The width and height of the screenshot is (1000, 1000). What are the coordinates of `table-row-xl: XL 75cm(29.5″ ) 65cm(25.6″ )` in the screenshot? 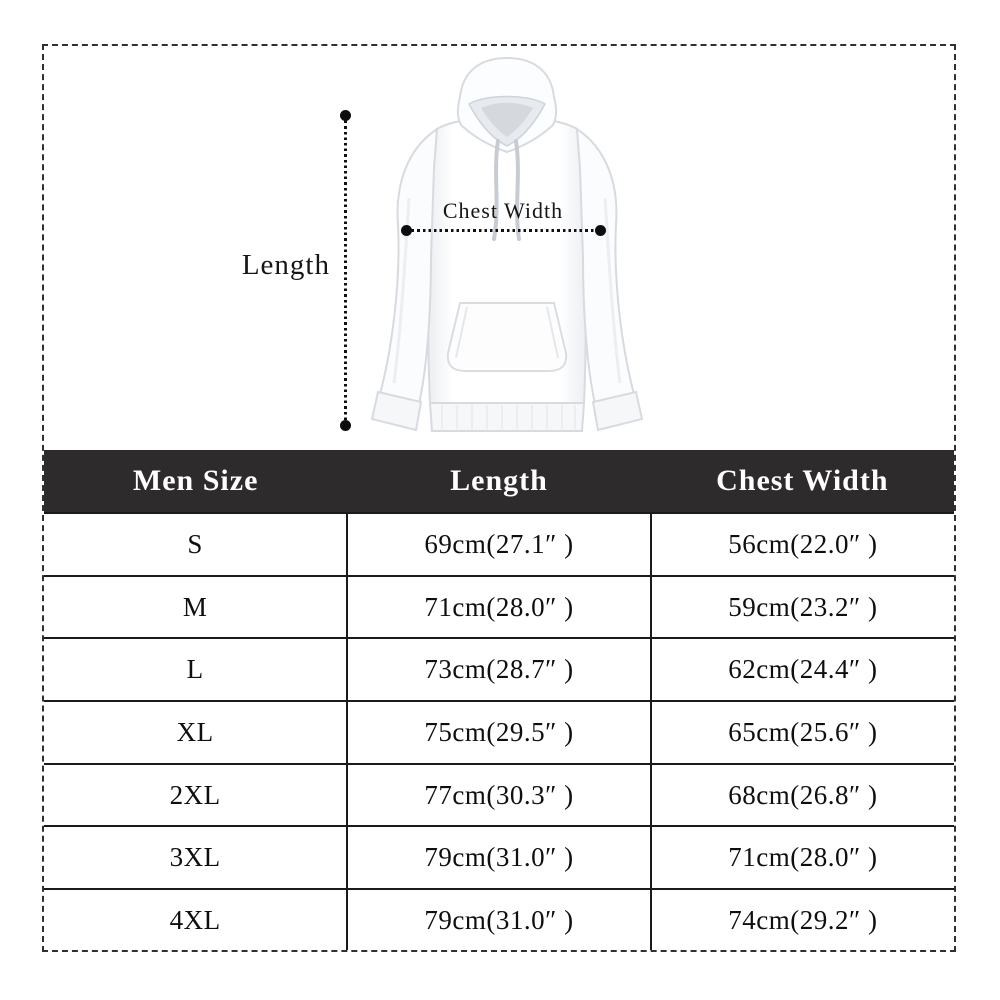 It's located at (499, 732).